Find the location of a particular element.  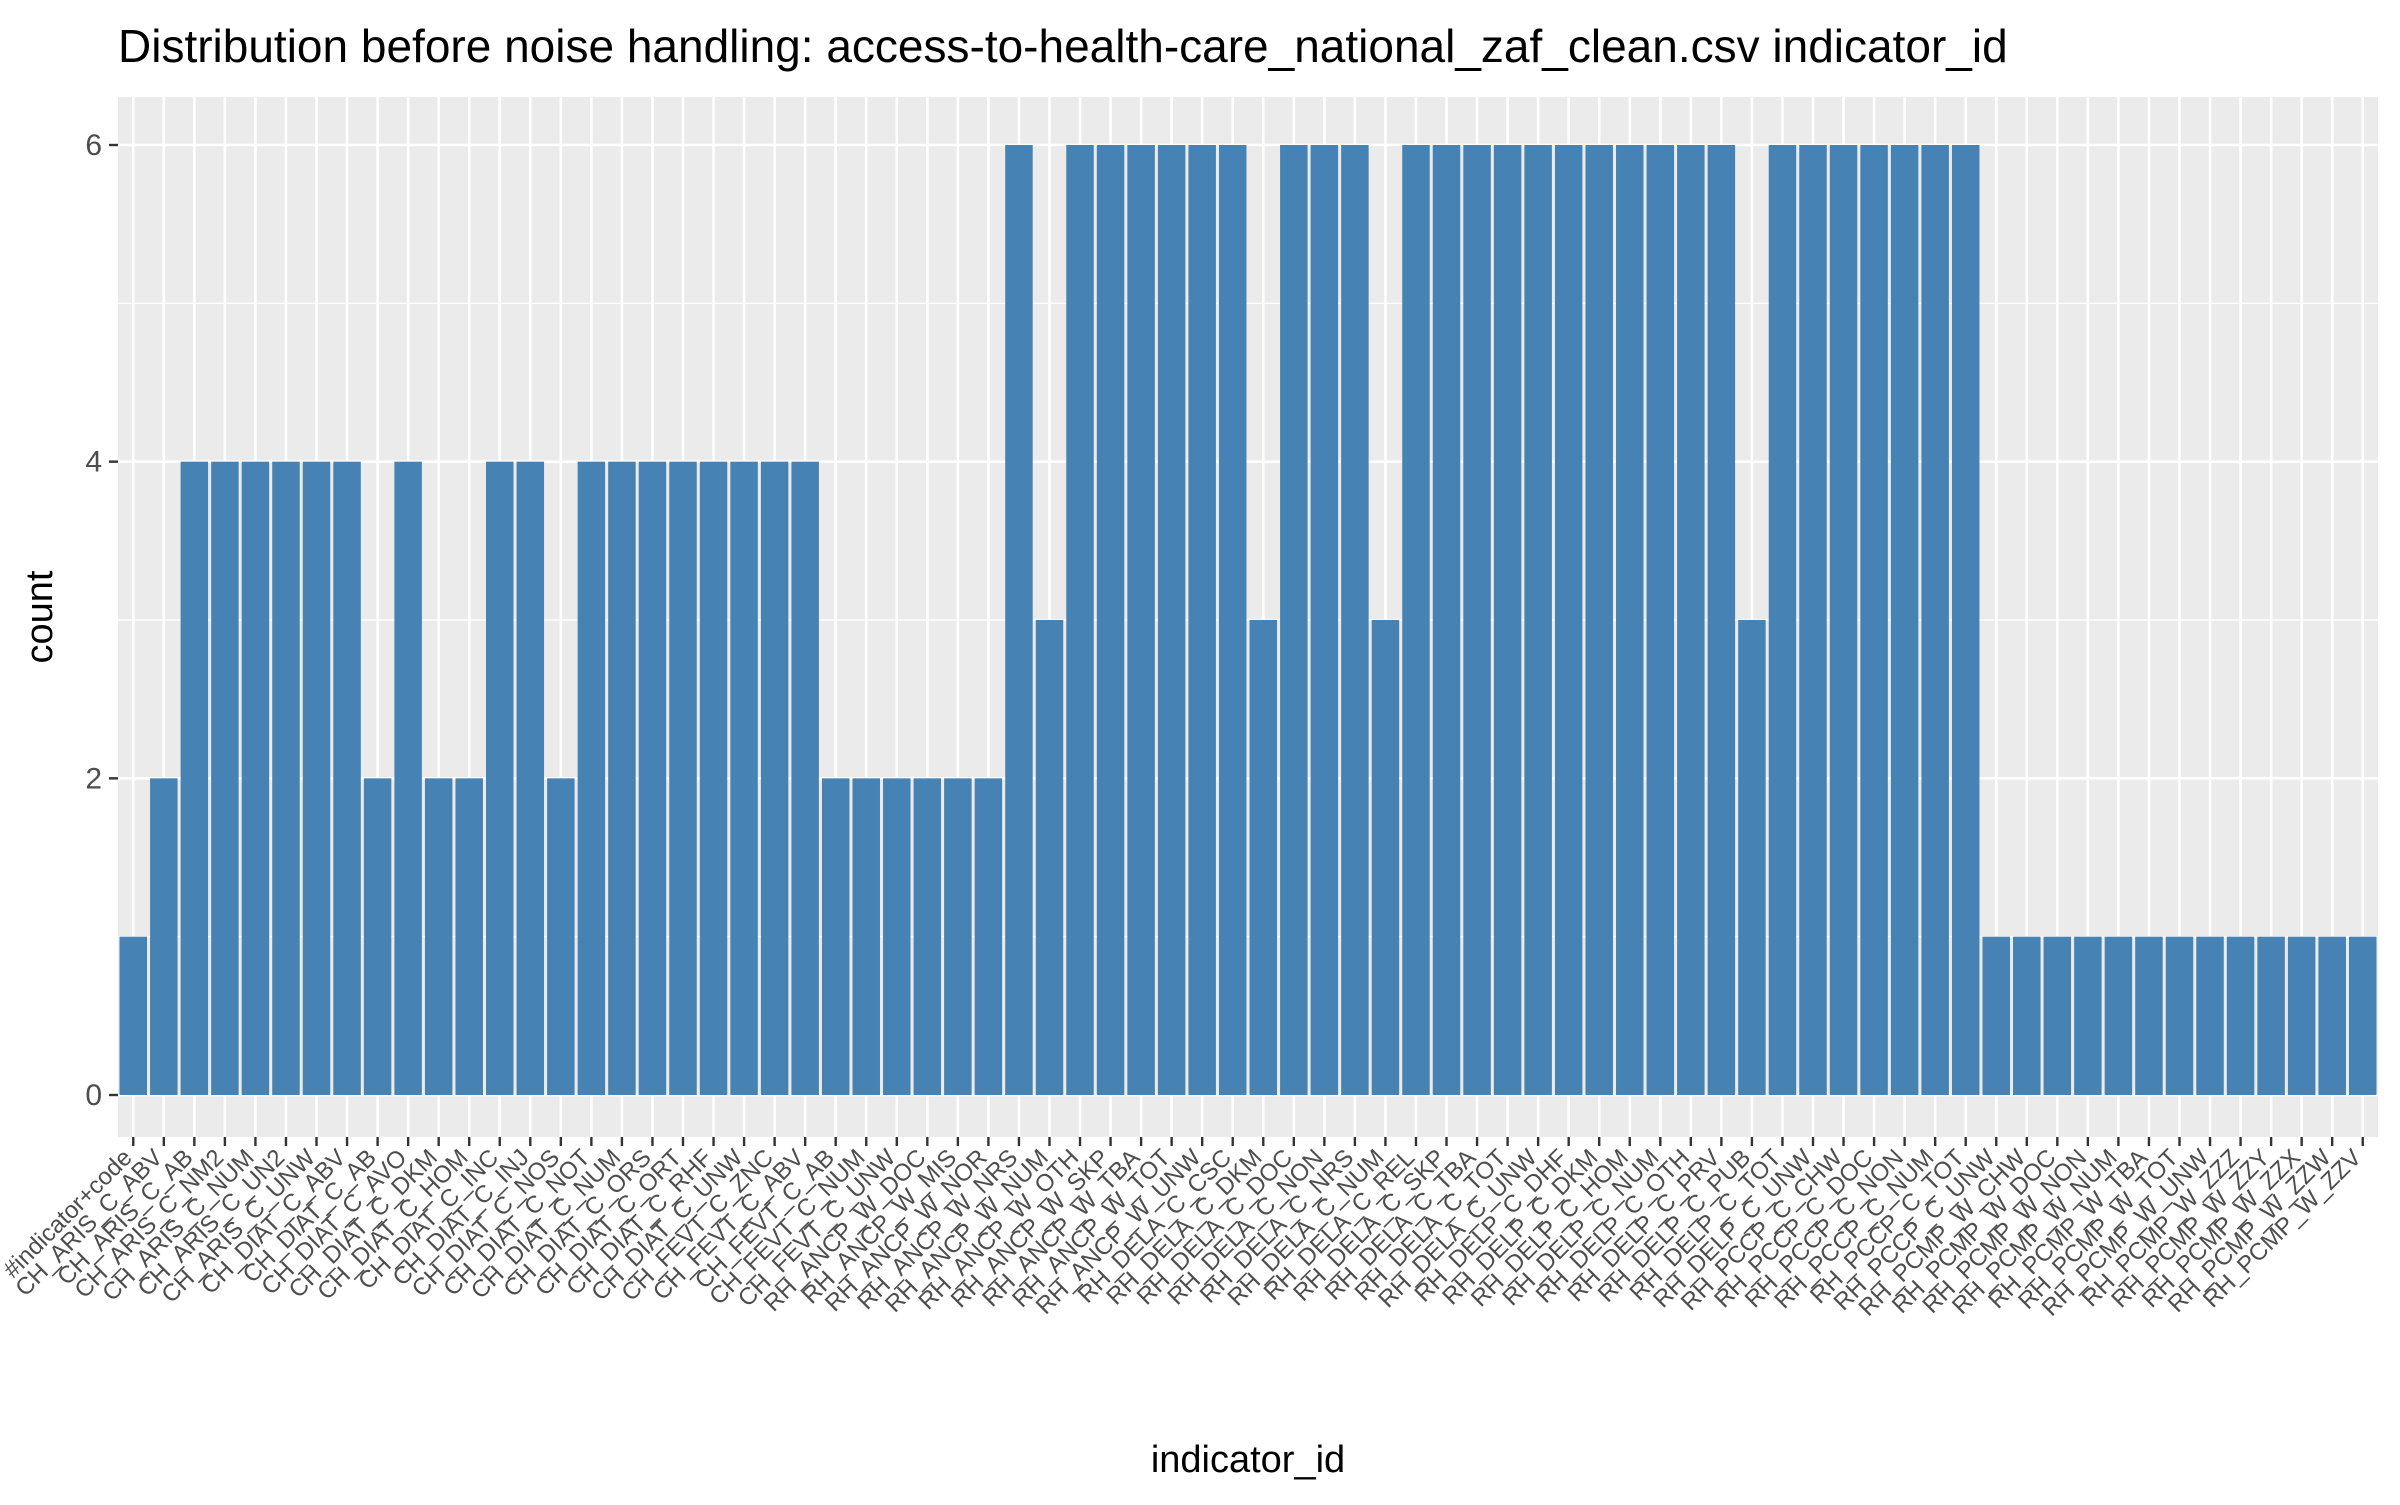

y-axis: 0 2 4 6 is located at coordinates (101, 620).